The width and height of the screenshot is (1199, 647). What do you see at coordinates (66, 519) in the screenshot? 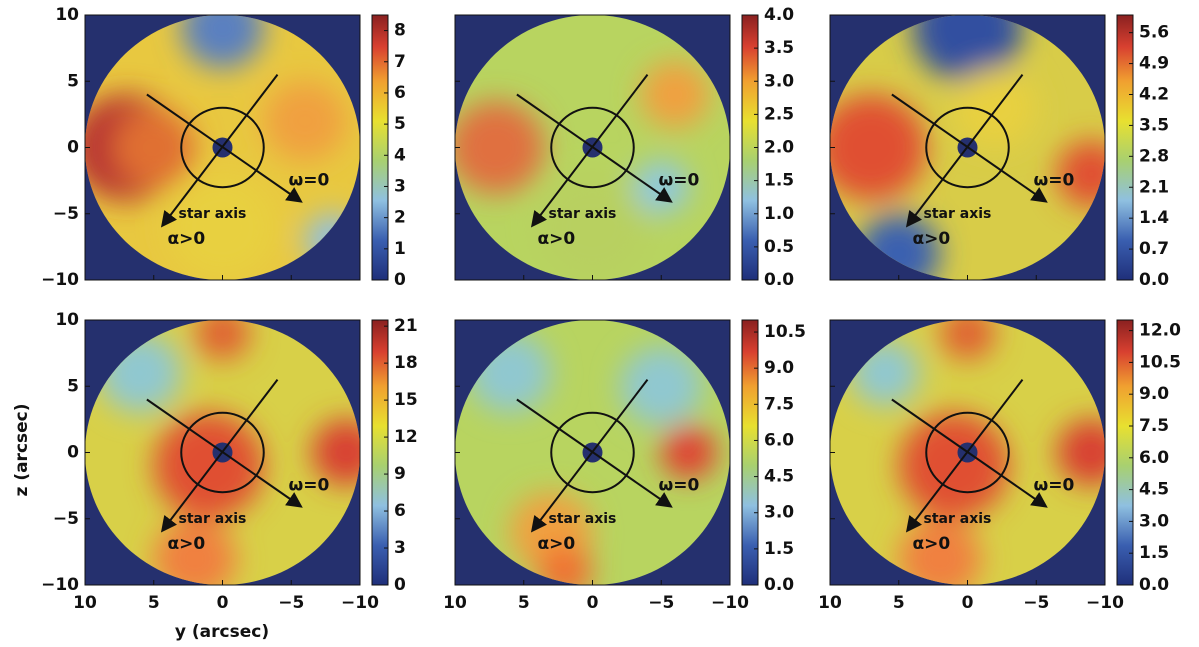
I see `y-tick-label: −5` at bounding box center [66, 519].